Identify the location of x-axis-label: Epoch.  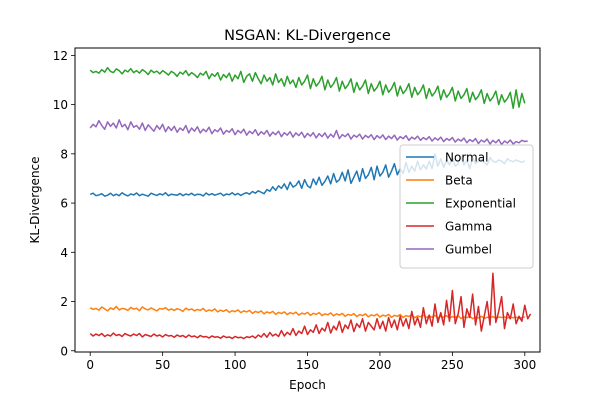
(307, 385).